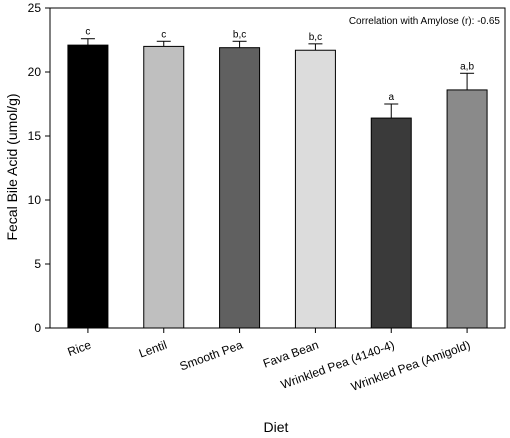 The width and height of the screenshot is (510, 438). Describe the element at coordinates (153, 349) in the screenshot. I see `x-tick-label: Lentil` at that location.